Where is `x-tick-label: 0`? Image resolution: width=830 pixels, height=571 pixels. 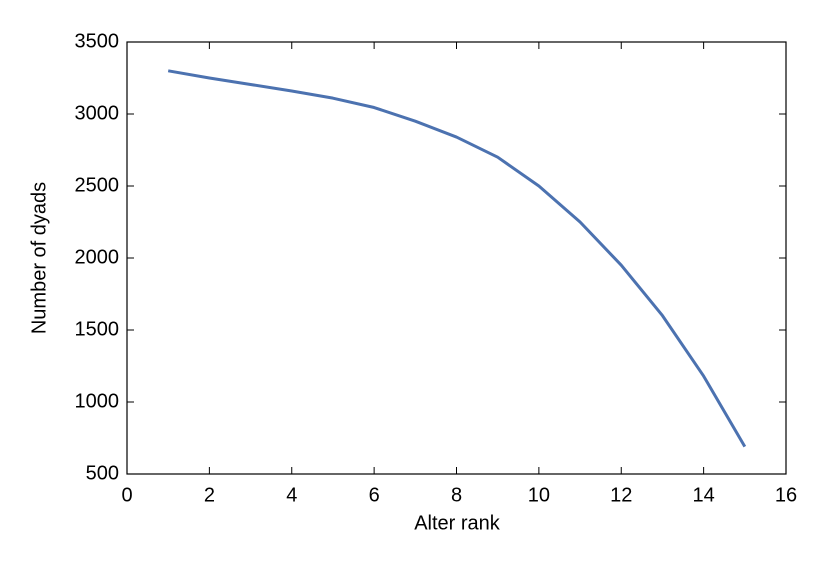 x-tick-label: 0 is located at coordinates (126, 495).